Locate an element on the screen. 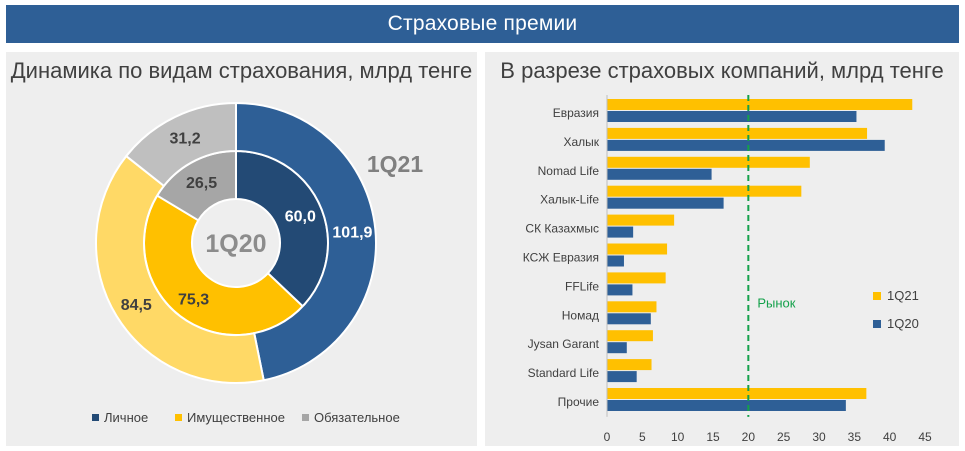 This screenshot has width=965, height=451. category-label-5: КСЖ Евразия is located at coordinates (561, 258).